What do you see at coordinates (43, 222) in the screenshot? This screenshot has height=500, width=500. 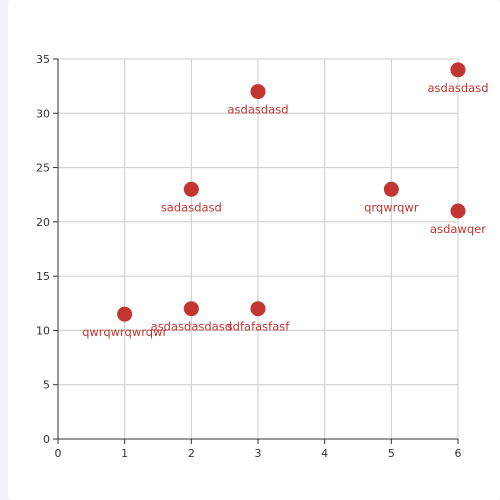 I see `y-tick-label: 20` at bounding box center [43, 222].